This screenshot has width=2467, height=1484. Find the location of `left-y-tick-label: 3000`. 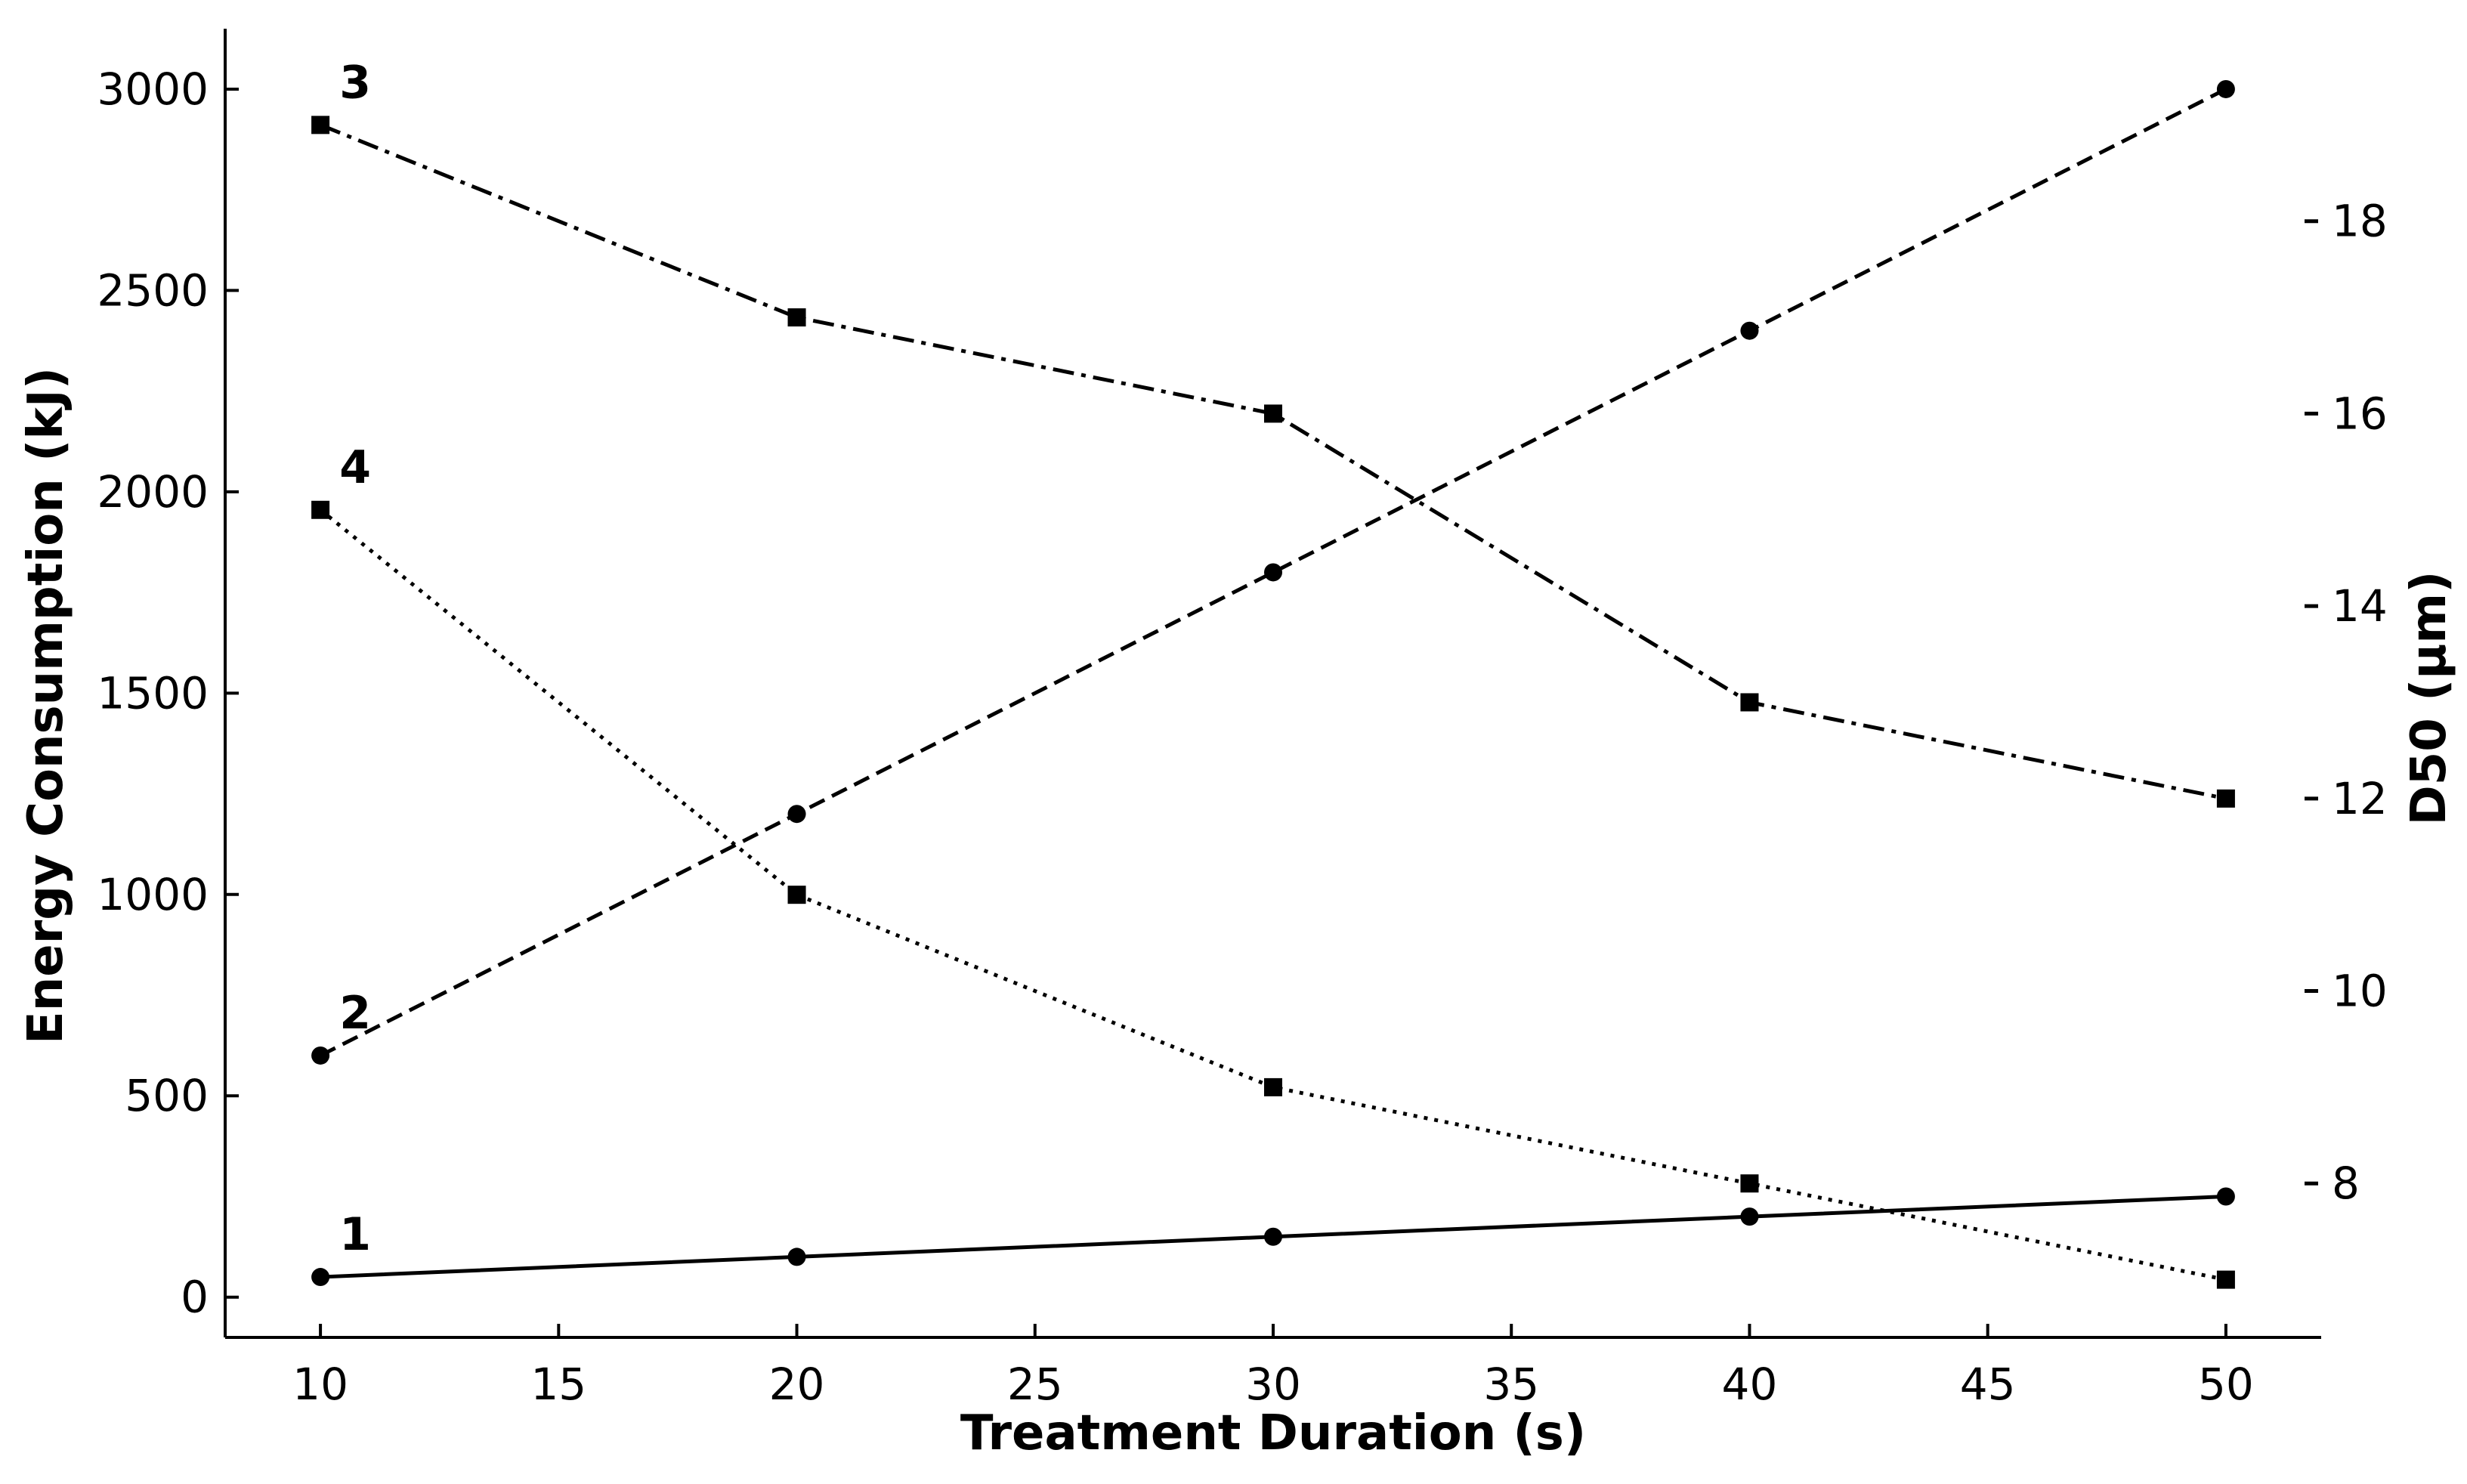

left-y-tick-label: 3000 is located at coordinates (153, 89).